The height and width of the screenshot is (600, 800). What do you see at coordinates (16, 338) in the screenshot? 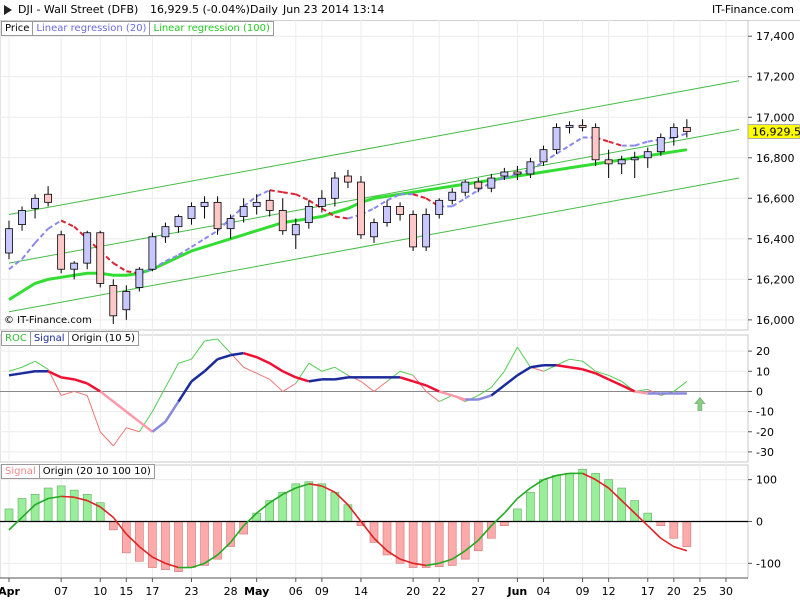
I see `legend-roc: ROC` at bounding box center [16, 338].